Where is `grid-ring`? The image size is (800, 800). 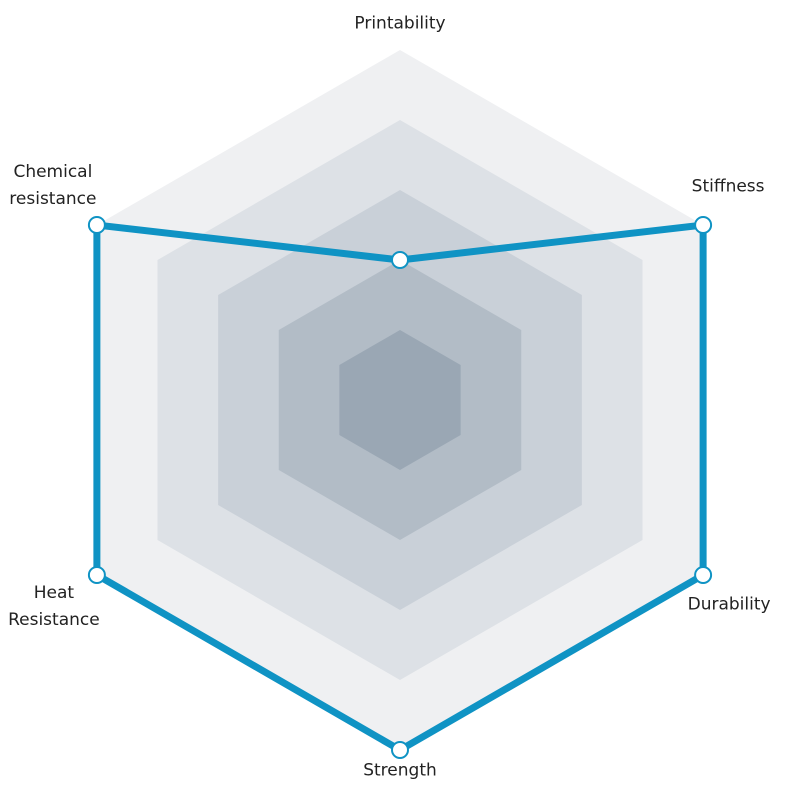
grid-ring is located at coordinates (400, 400).